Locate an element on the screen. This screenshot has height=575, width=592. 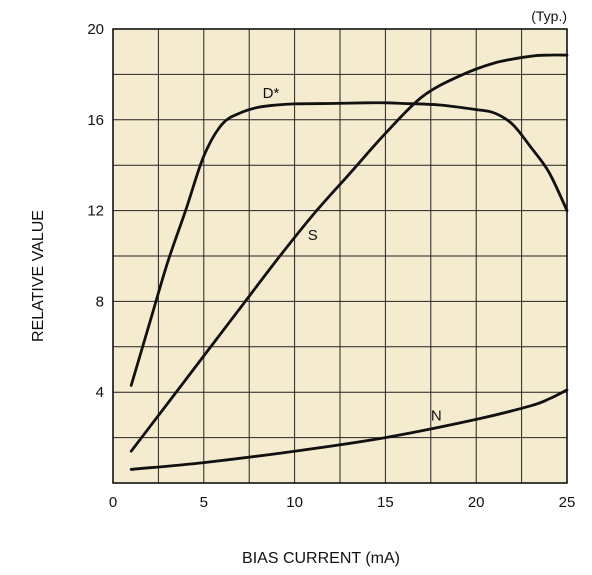
y-tick-label: 12 is located at coordinates (95, 211).